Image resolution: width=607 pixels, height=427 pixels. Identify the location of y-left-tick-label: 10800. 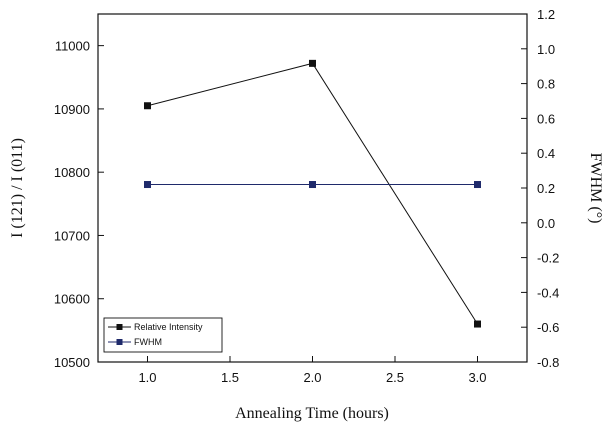
(72, 172).